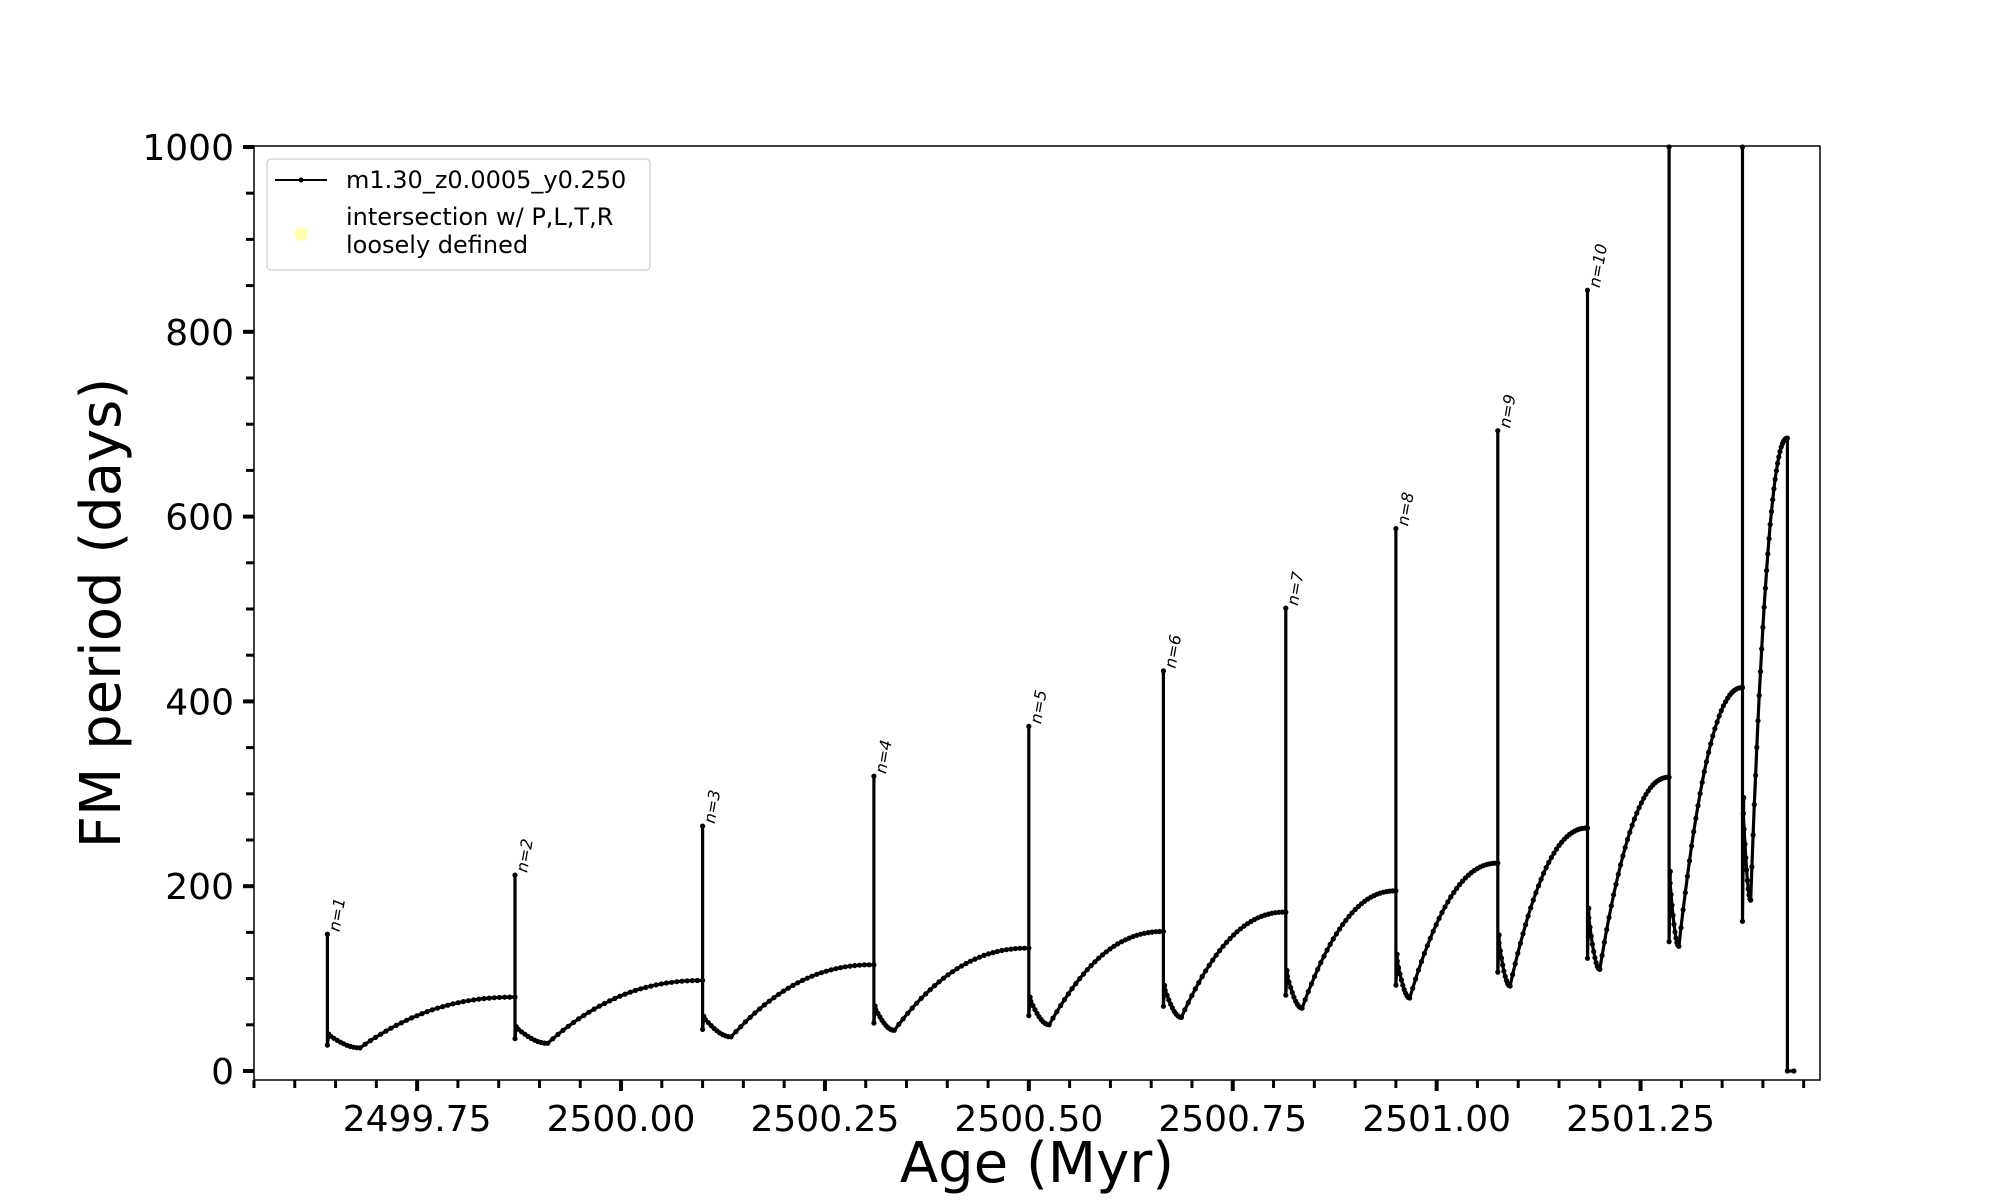 Image resolution: width=2000 pixels, height=1200 pixels. I want to click on x-tick-label: 2500.00, so click(621, 1119).